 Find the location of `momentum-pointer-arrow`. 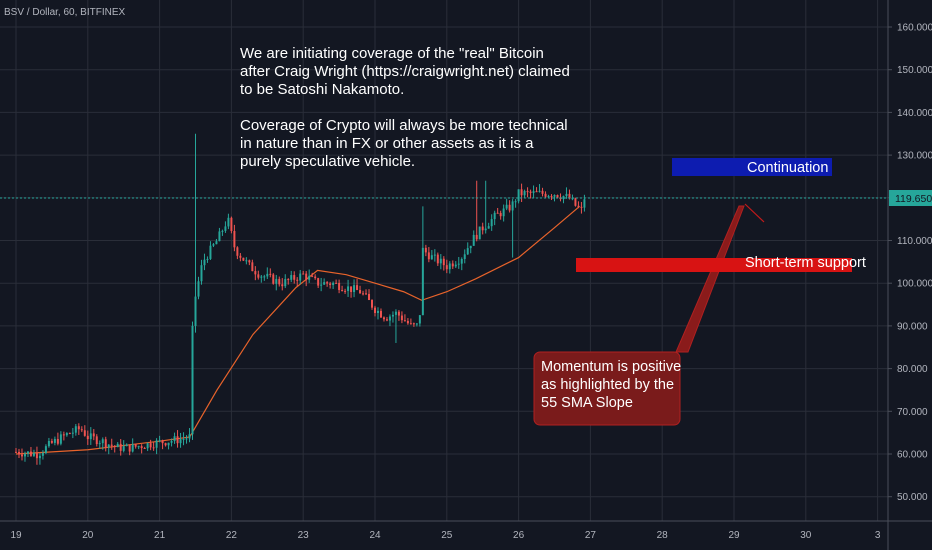

momentum-pointer-arrow is located at coordinates (710, 279).